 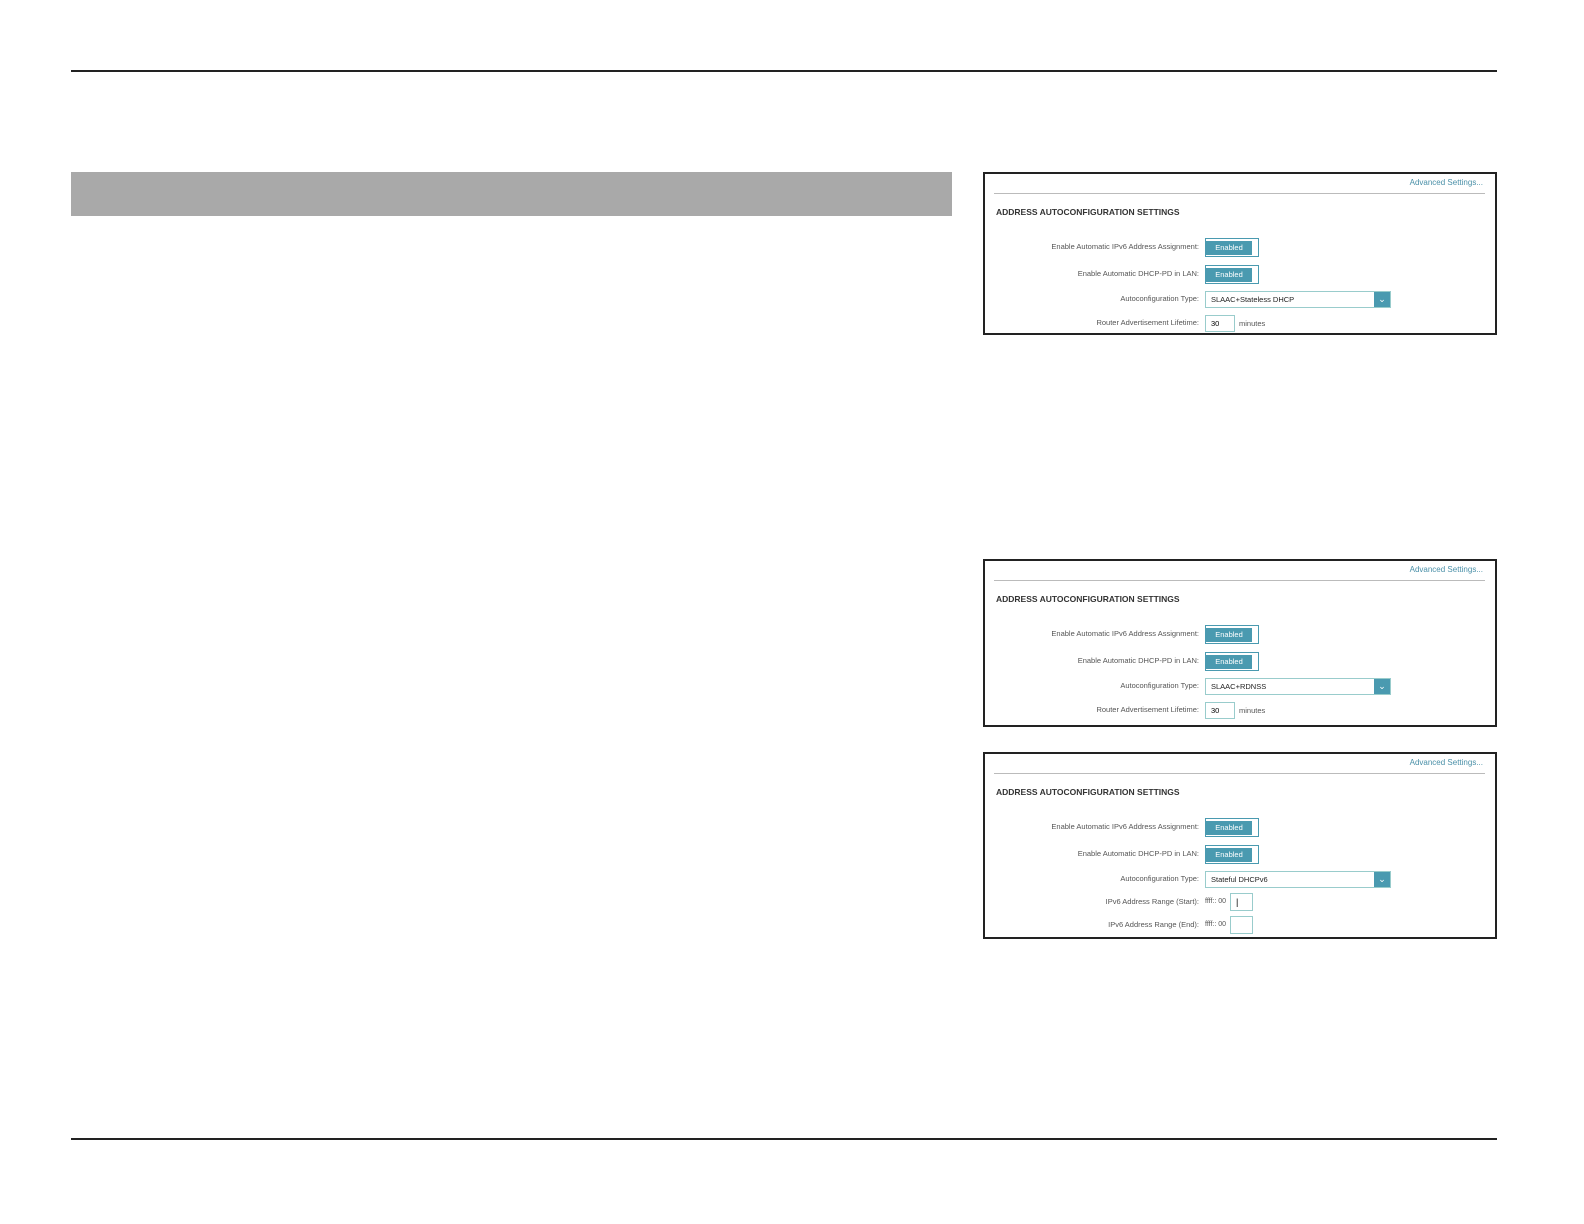 I want to click on setting-row: Autoconfiguration Type: Stateful DHCPv6 ⌄, so click(x=1240, y=879).